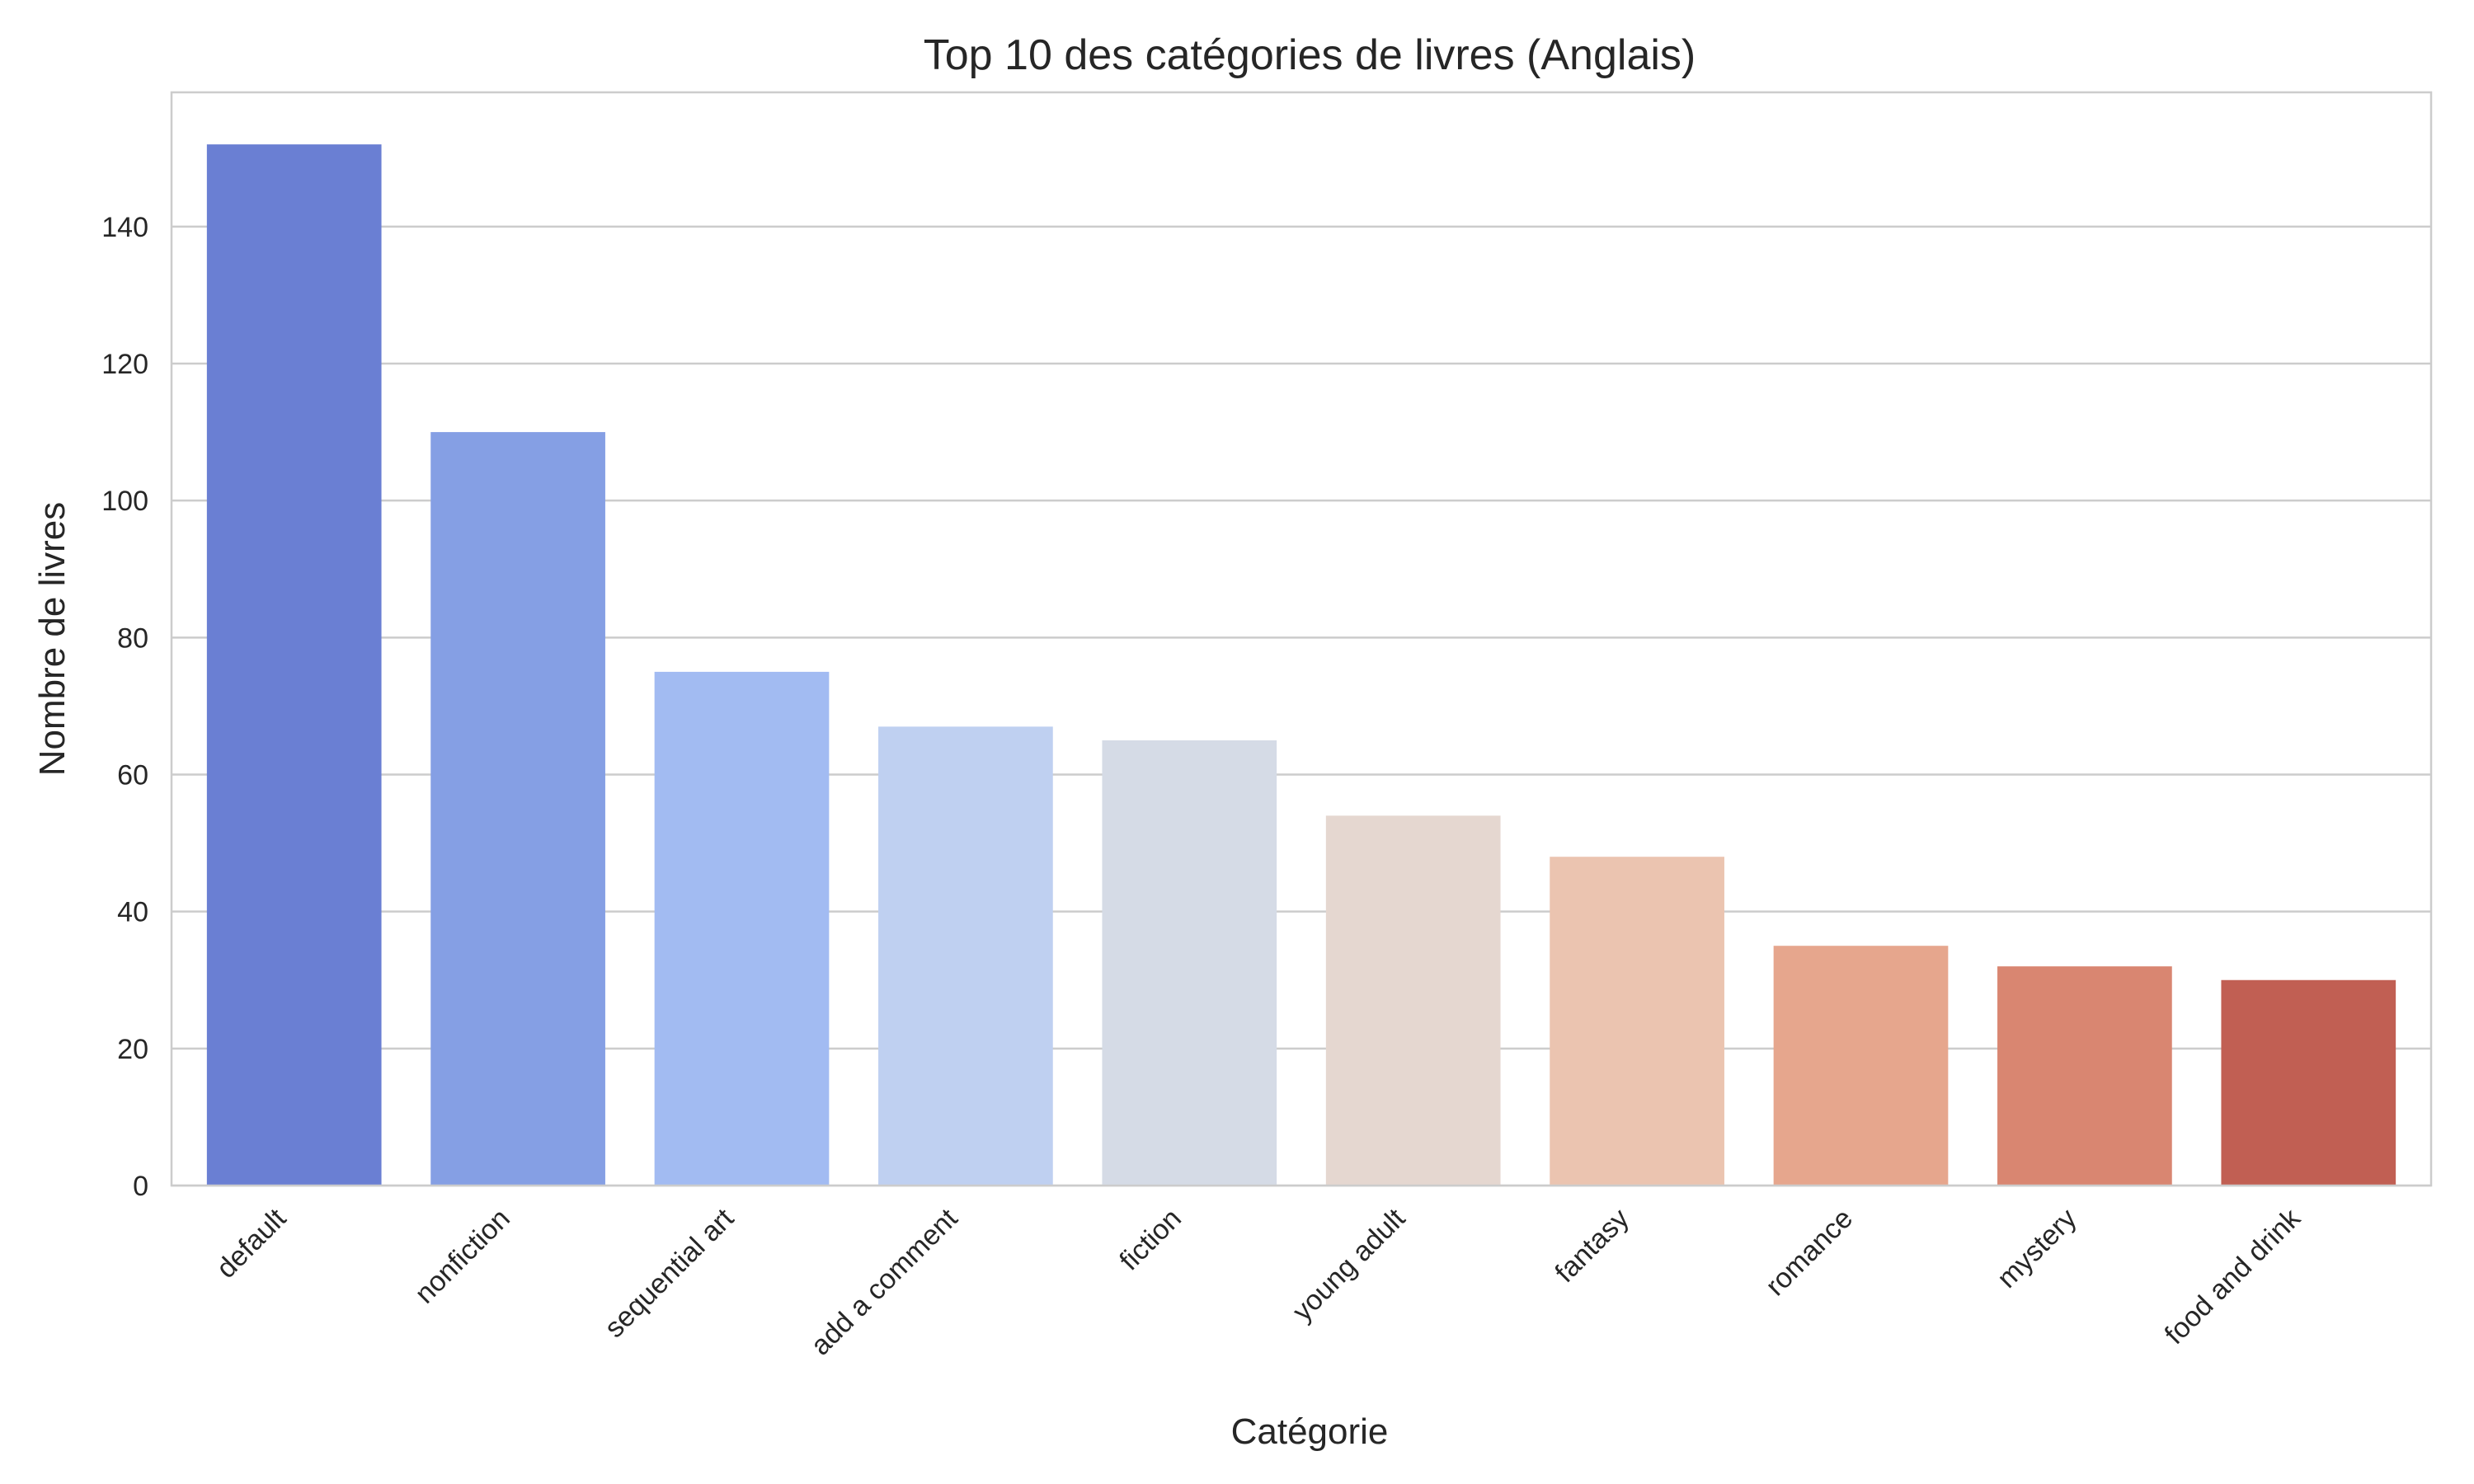 This screenshot has width=2474, height=1484. What do you see at coordinates (1861, 1066) in the screenshot?
I see `bar-romance` at bounding box center [1861, 1066].